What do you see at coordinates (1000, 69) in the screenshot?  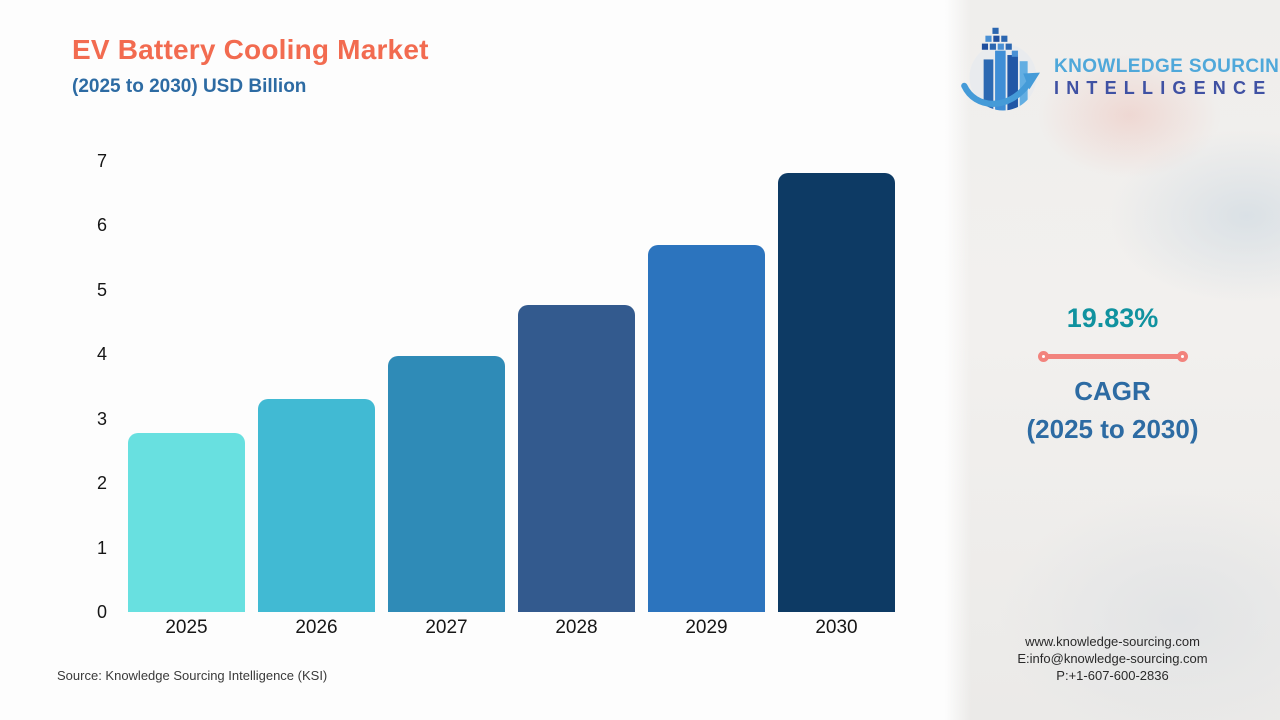 I see `logo-chart-arrow-icon` at bounding box center [1000, 69].